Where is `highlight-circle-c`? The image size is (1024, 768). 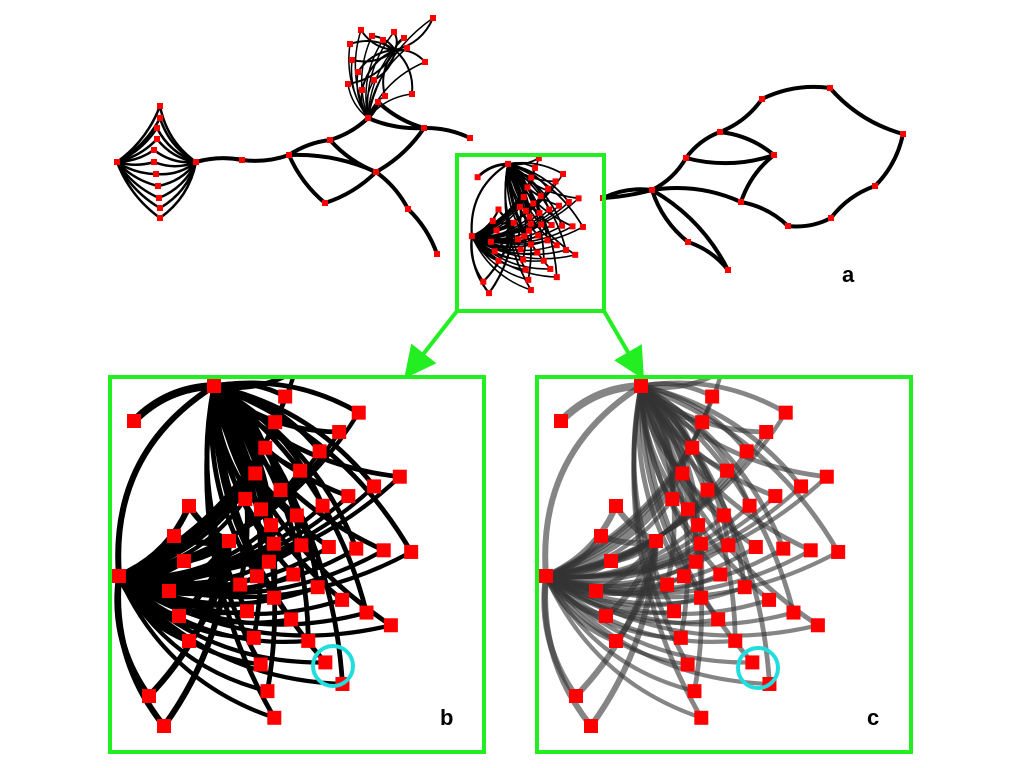 highlight-circle-c is located at coordinates (758, 668).